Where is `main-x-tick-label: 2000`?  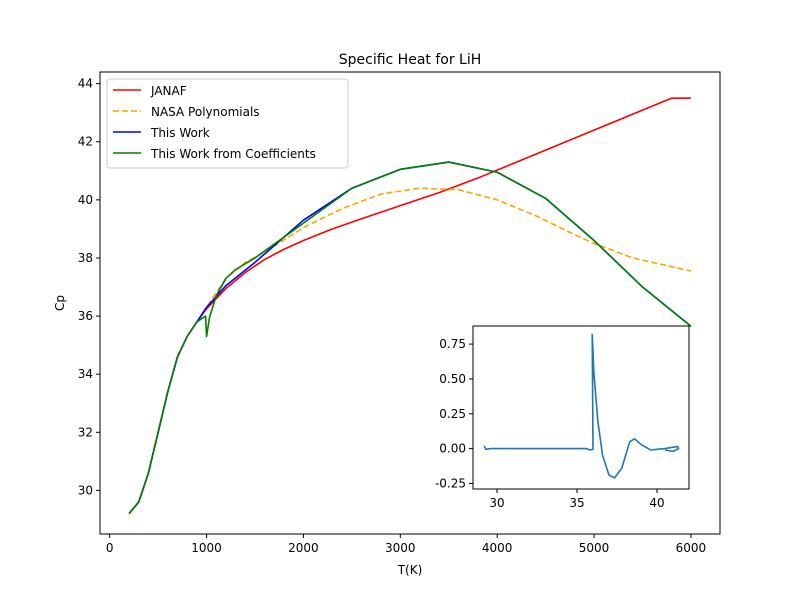
main-x-tick-label: 2000 is located at coordinates (303, 548).